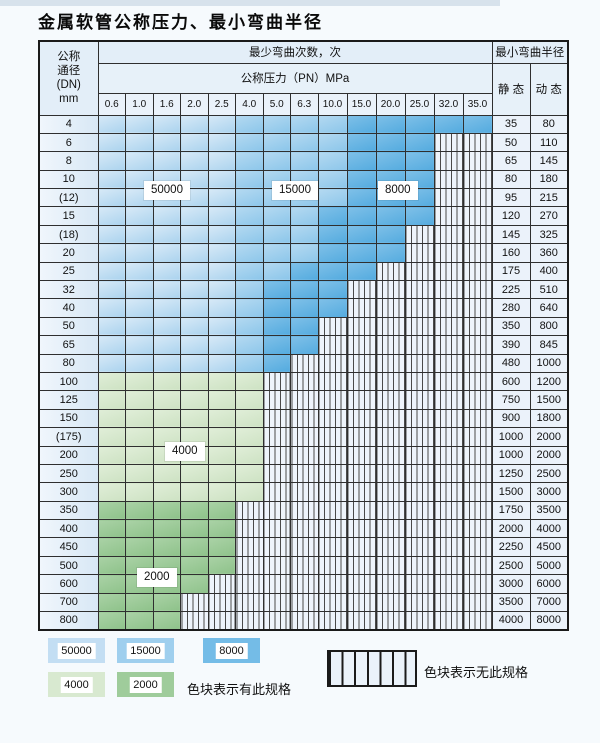  I want to click on legend-swatch: 4000, so click(76, 684).